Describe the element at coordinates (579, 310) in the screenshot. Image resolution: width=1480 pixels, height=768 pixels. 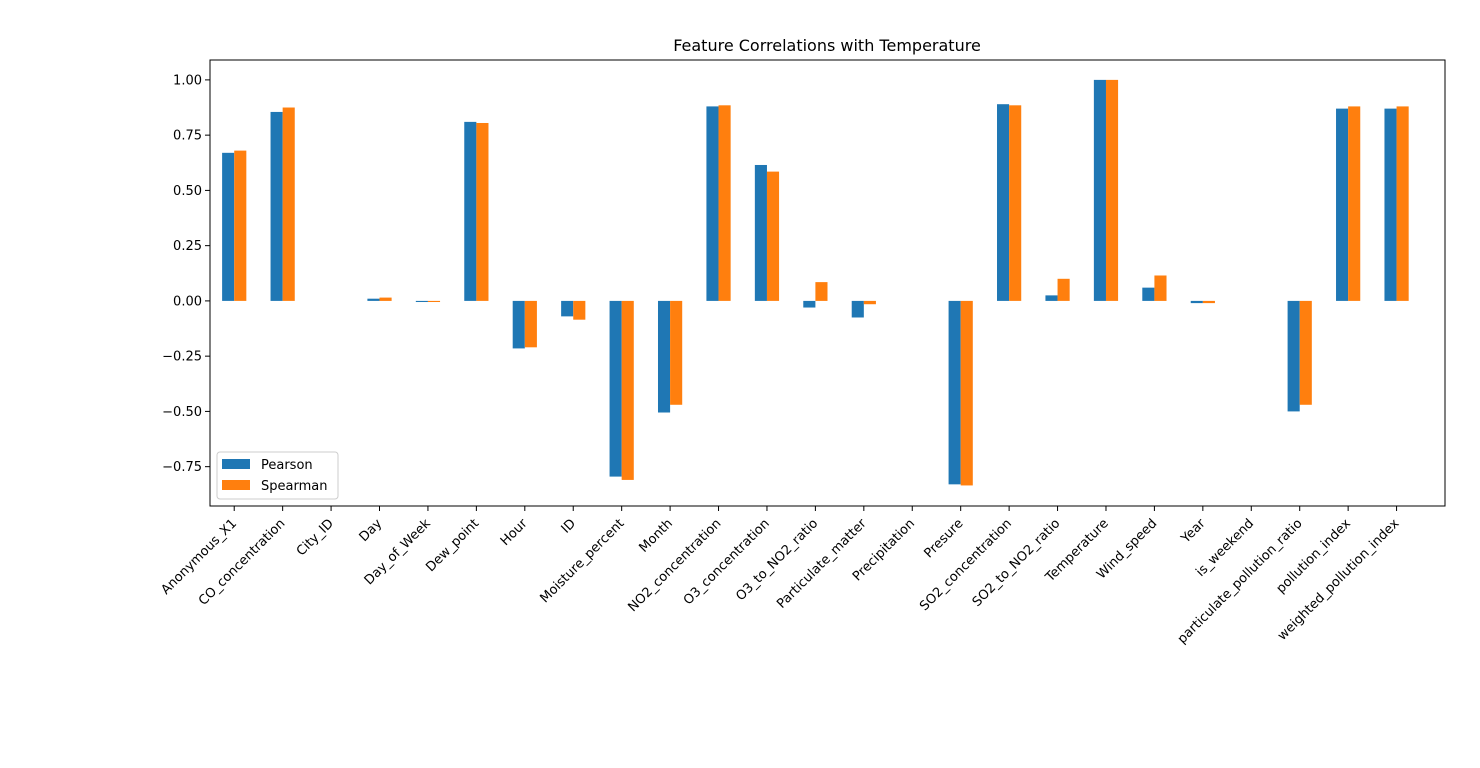
I see `bar-spearman-id` at that location.